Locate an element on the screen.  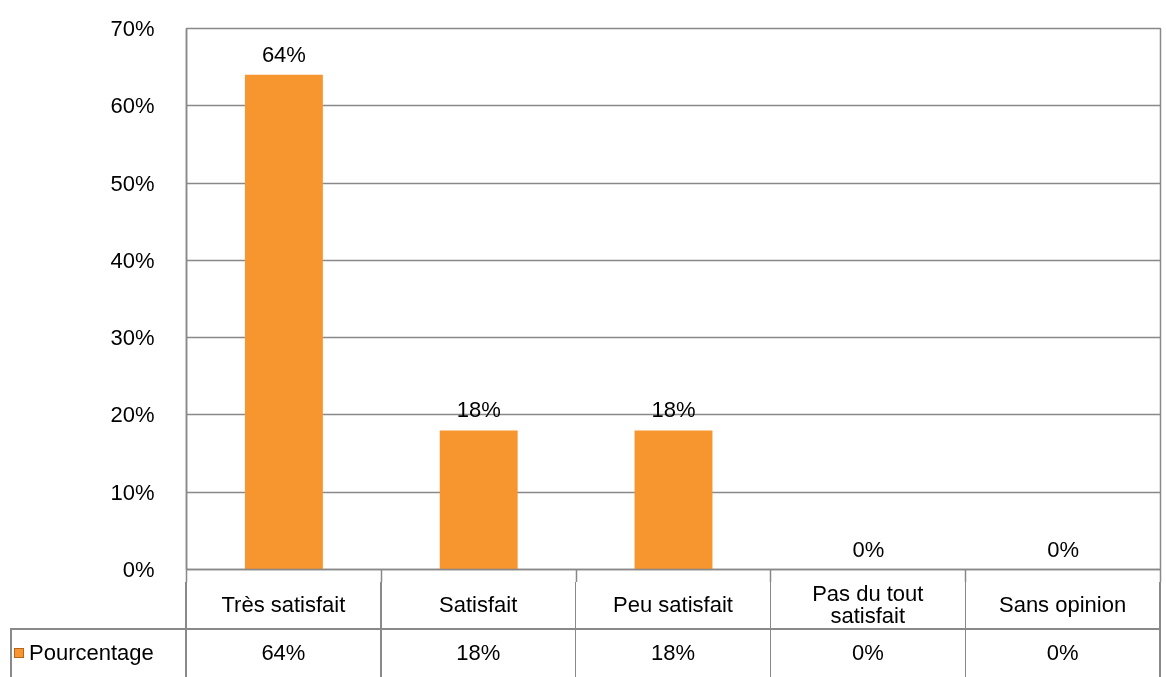
x-tick-label: Très satisfait is located at coordinates (283, 605).